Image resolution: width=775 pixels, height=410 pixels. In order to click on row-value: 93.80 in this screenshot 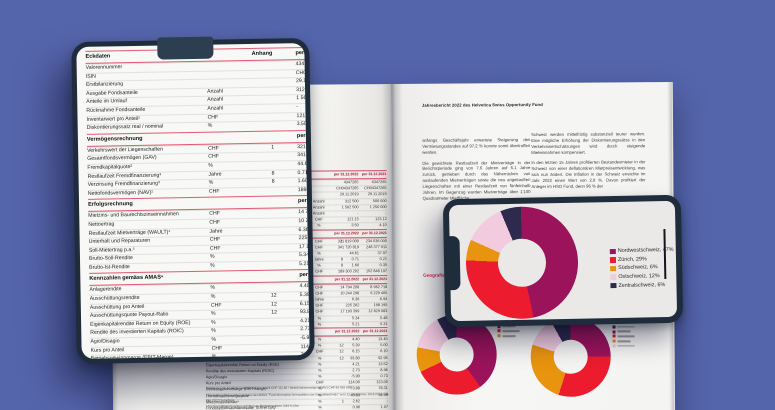, I will do `click(304, 312)`.